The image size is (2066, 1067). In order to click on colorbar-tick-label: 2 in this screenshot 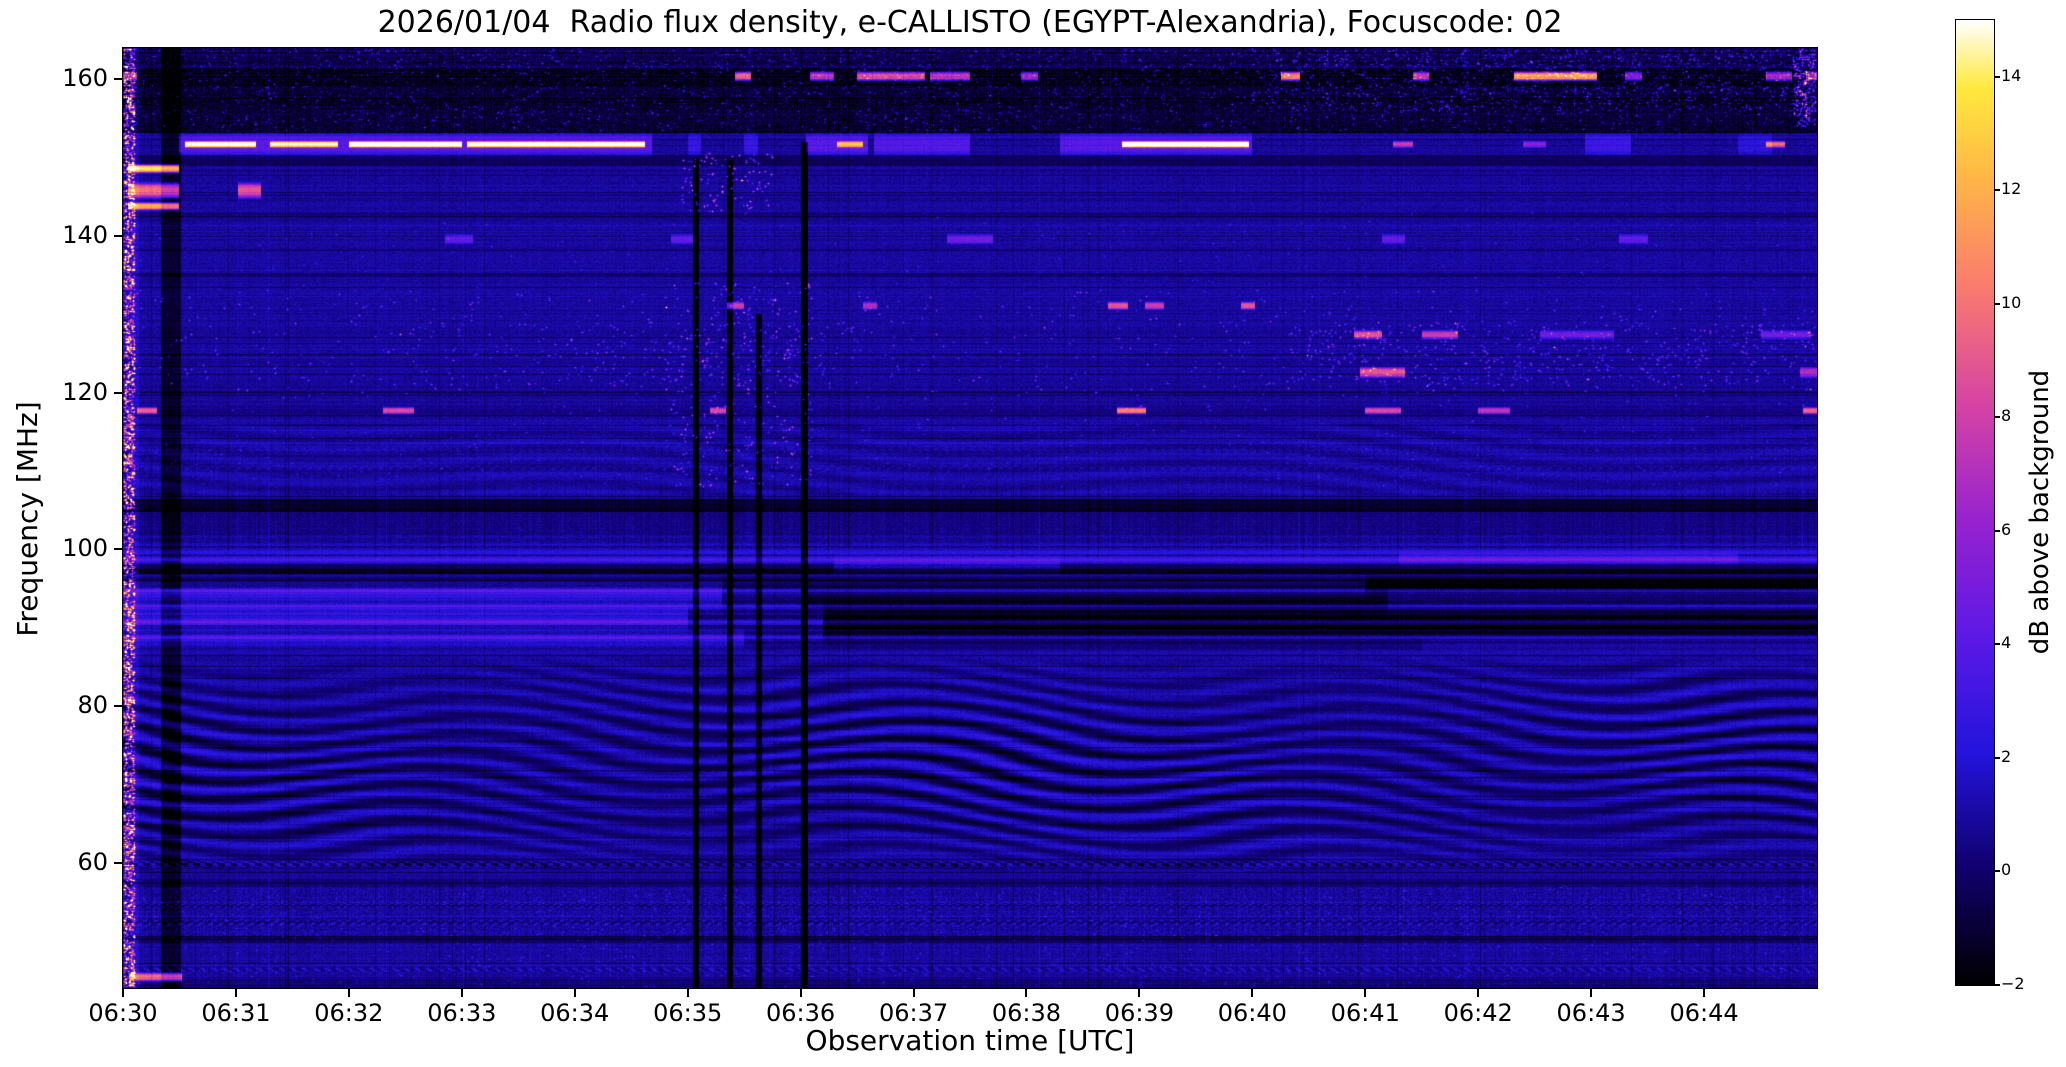, I will do `click(2006, 756)`.